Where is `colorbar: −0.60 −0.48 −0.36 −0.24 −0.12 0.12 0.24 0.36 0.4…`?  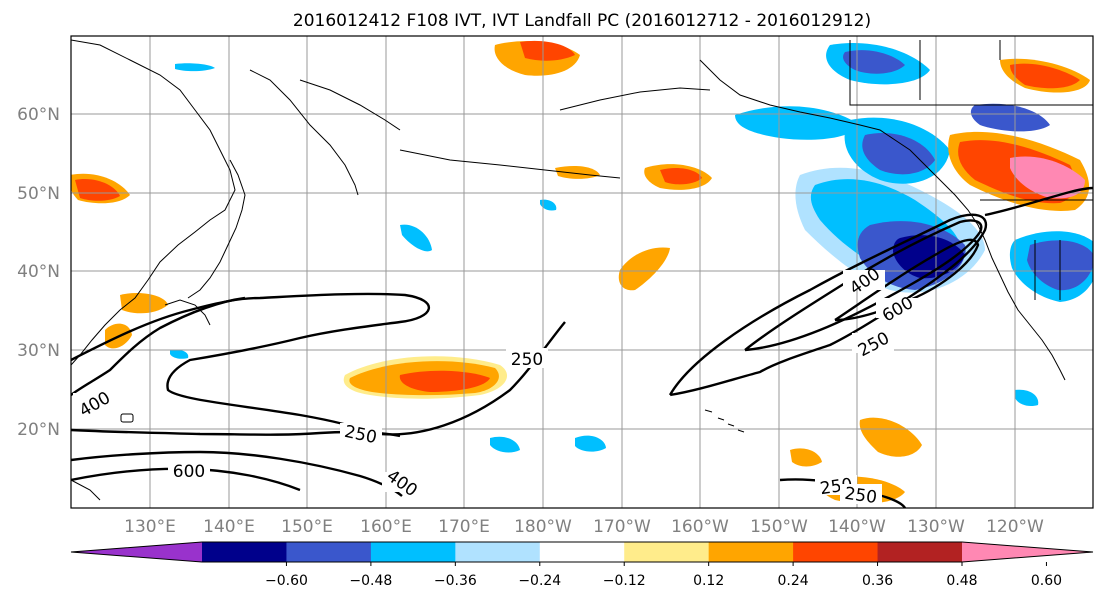 colorbar: −0.60 −0.48 −0.36 −0.24 −0.12 0.12 0.24 0.36 0.4… is located at coordinates (582, 565).